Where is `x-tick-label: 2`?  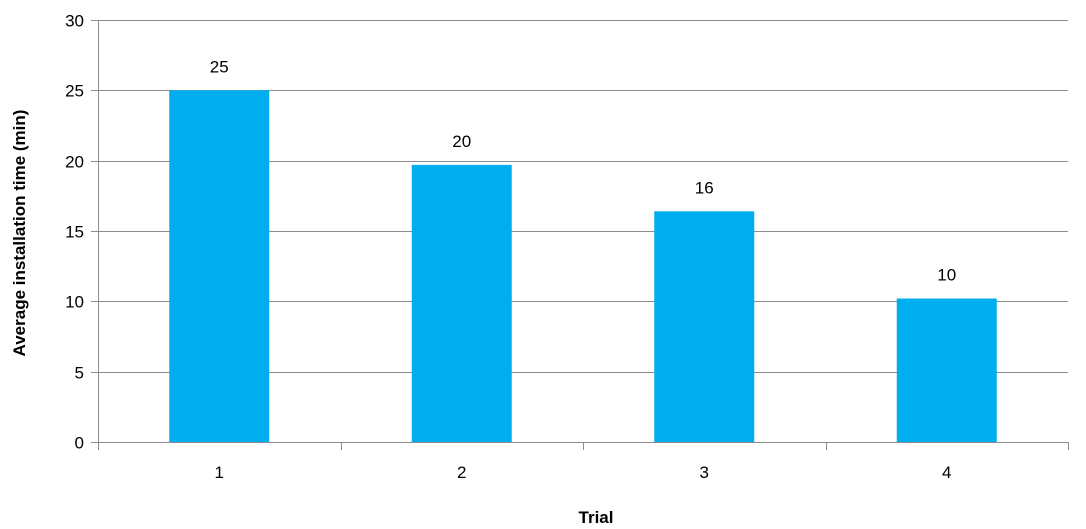
x-tick-label: 2 is located at coordinates (461, 472).